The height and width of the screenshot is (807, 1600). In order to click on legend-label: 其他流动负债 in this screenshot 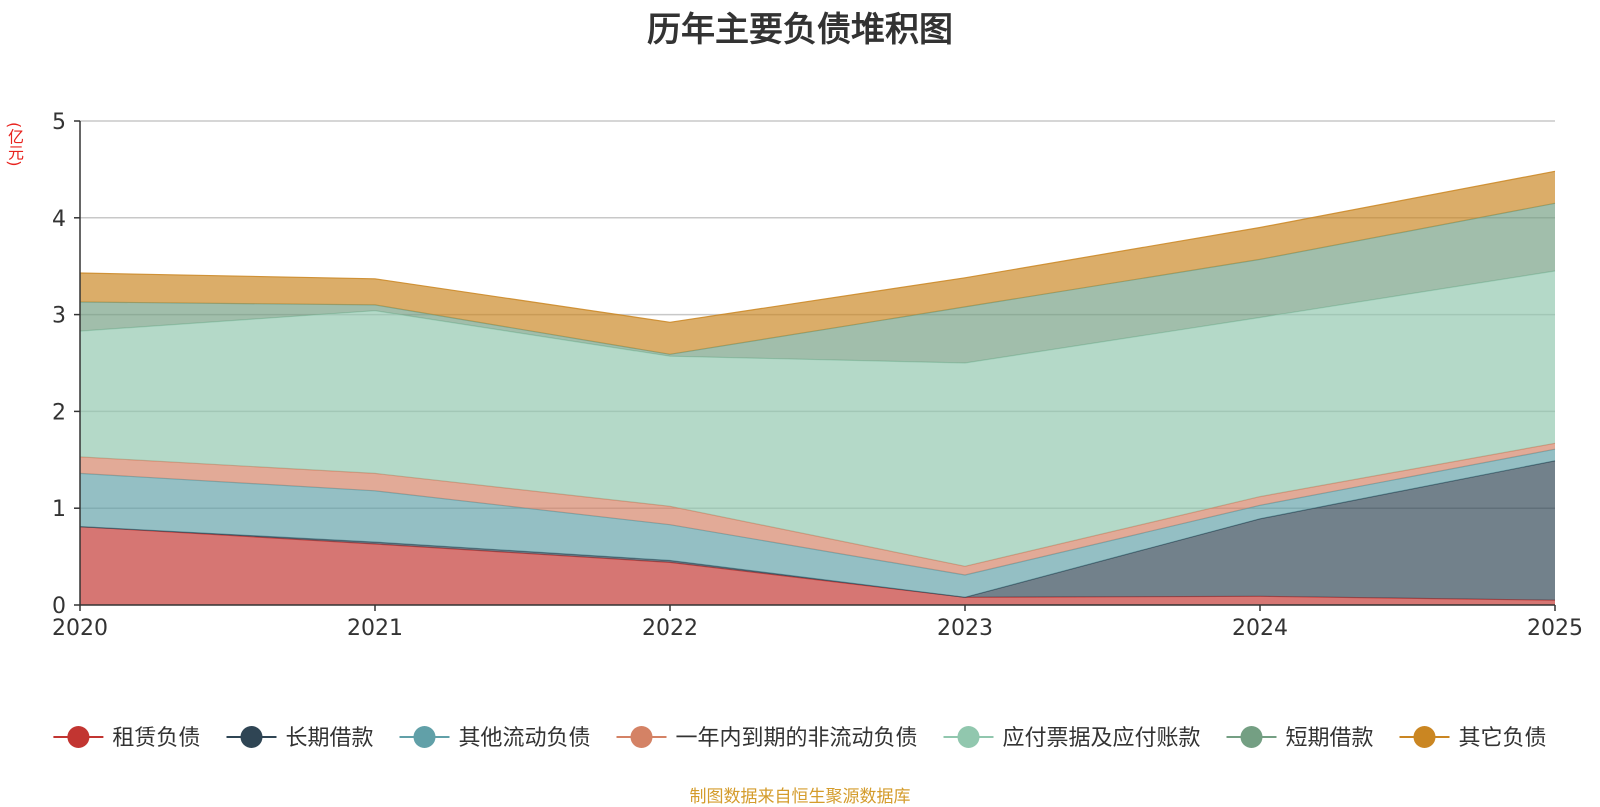, I will do `click(525, 738)`.